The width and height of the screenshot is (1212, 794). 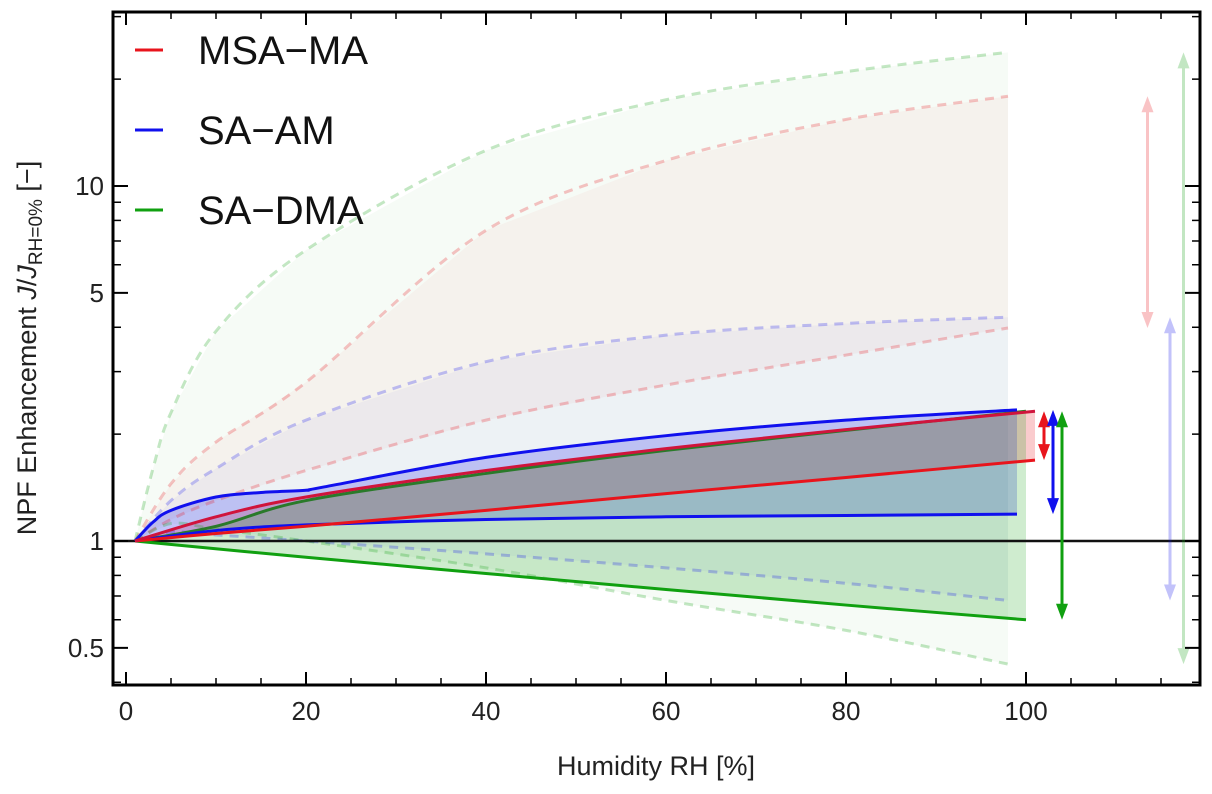 I want to click on sa-am-legend-label: SA−AM, so click(x=266, y=131).